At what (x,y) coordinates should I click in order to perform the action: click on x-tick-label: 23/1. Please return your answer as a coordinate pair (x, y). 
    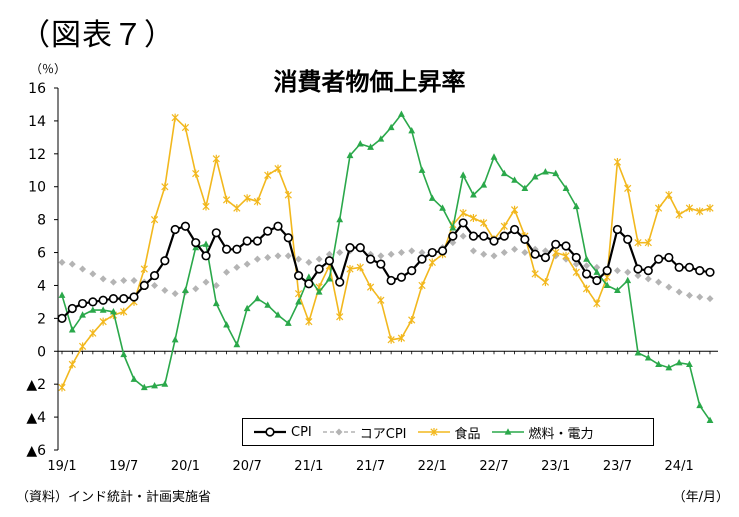
    Looking at the image, I should click on (555, 466).